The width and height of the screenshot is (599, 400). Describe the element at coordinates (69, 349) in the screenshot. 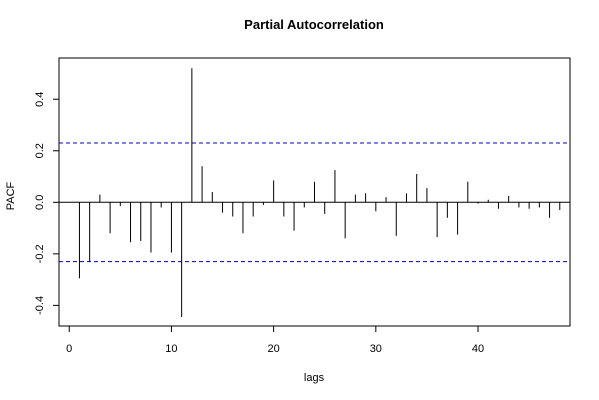

I see `x-tick-label: 0` at that location.